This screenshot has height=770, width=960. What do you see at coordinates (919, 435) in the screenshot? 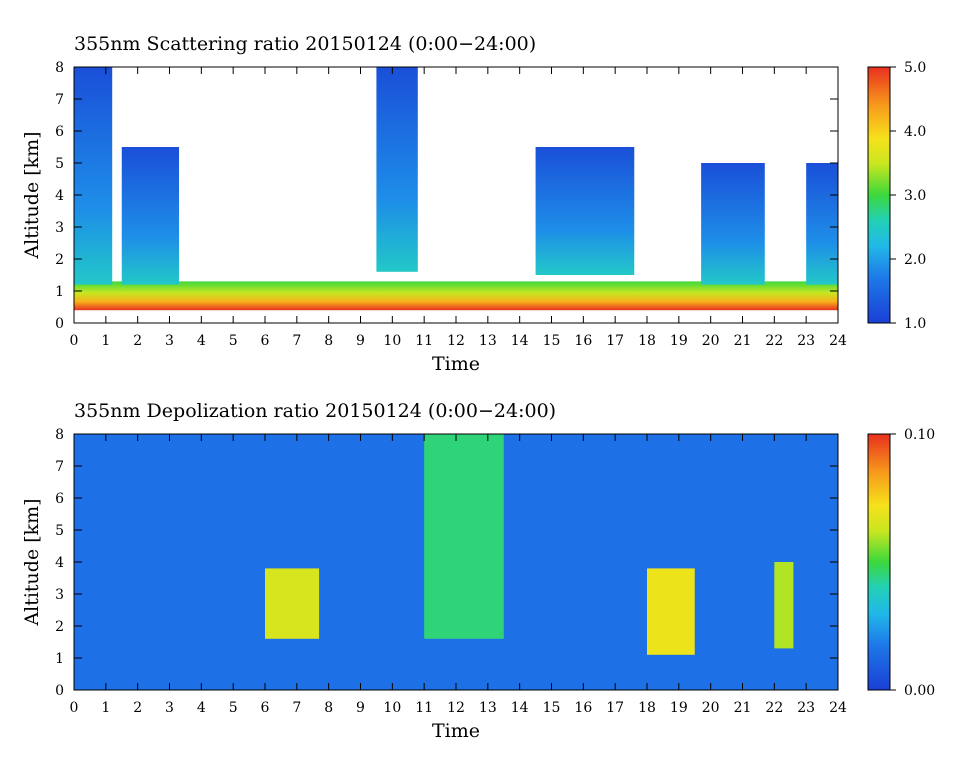
I see `colorbar-tick-label: 0.10` at bounding box center [919, 435].